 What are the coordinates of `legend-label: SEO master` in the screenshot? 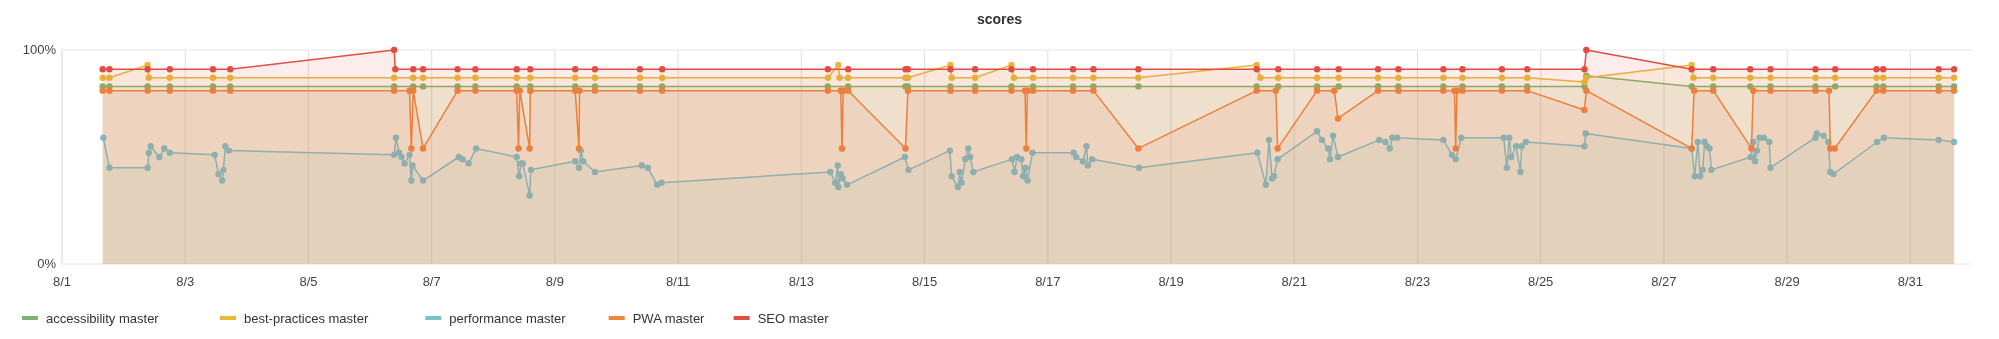 It's located at (793, 318).